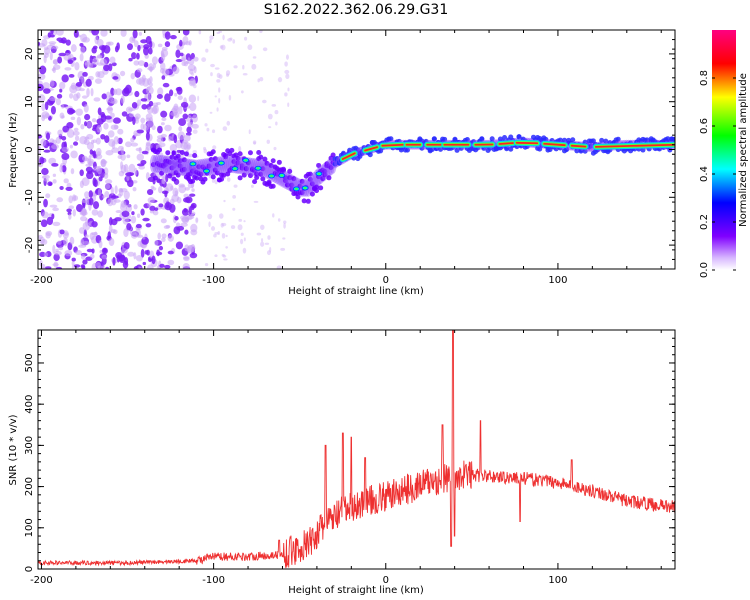 This screenshot has height=600, width=750. What do you see at coordinates (704, 126) in the screenshot?
I see `colorbar-tick-label: 0.6` at bounding box center [704, 126].